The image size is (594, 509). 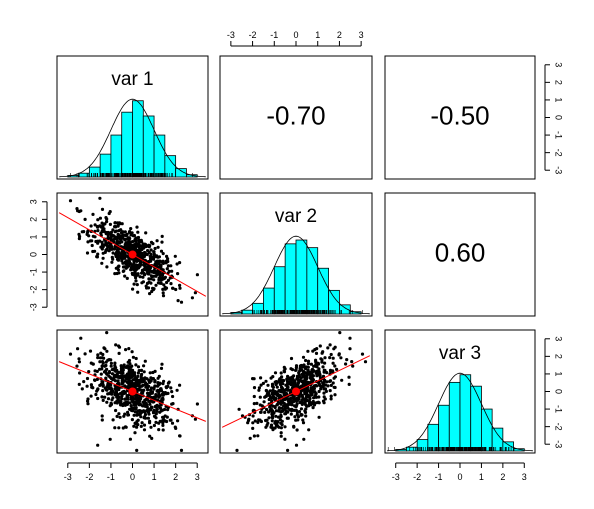 I want to click on left-y-axis-row2-tick-label: 0, so click(x=33, y=254).